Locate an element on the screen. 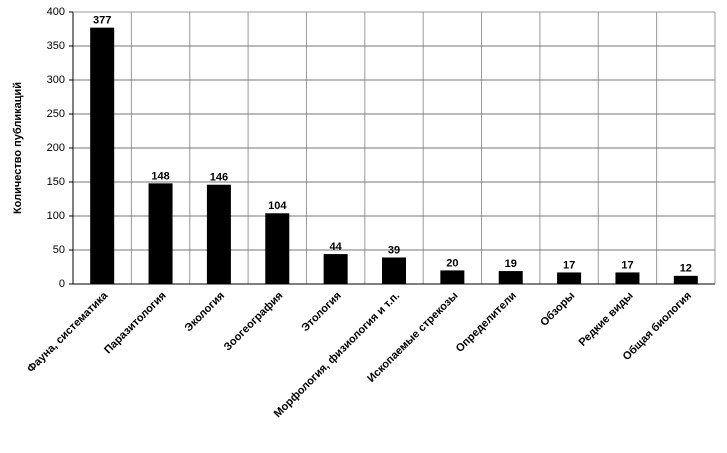  data-label: 44 is located at coordinates (336, 247).